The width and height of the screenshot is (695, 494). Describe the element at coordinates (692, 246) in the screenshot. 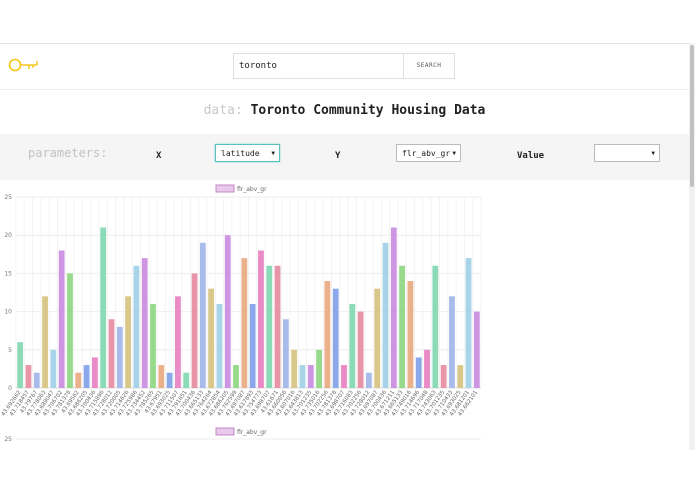

I see `scrollbar` at that location.